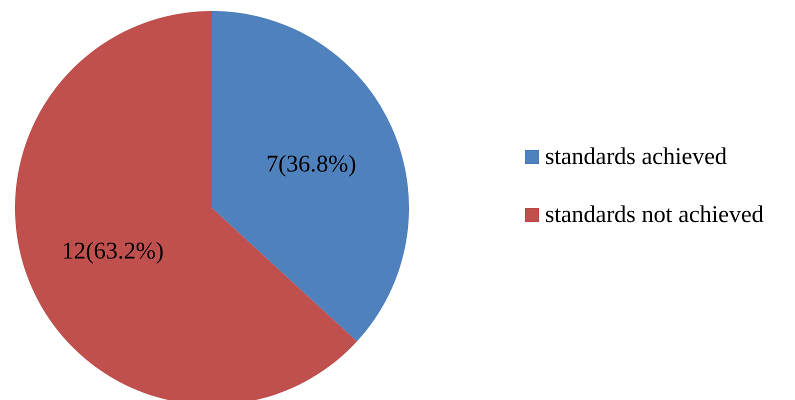  I want to click on data-label: 7(36.8%), so click(311, 164).